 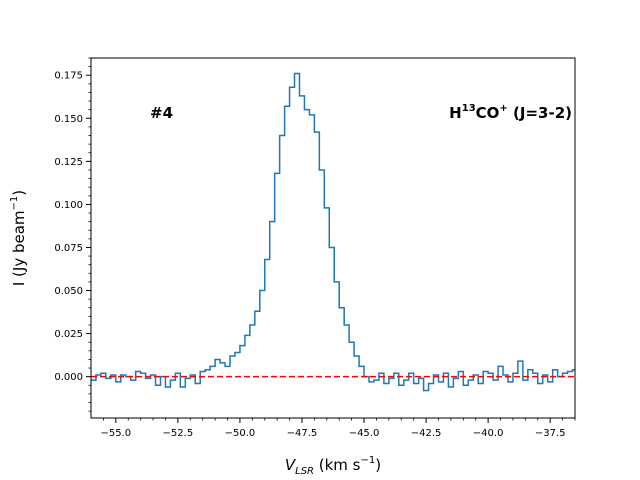 I want to click on y-tick-label: 0.150, so click(x=68, y=119).